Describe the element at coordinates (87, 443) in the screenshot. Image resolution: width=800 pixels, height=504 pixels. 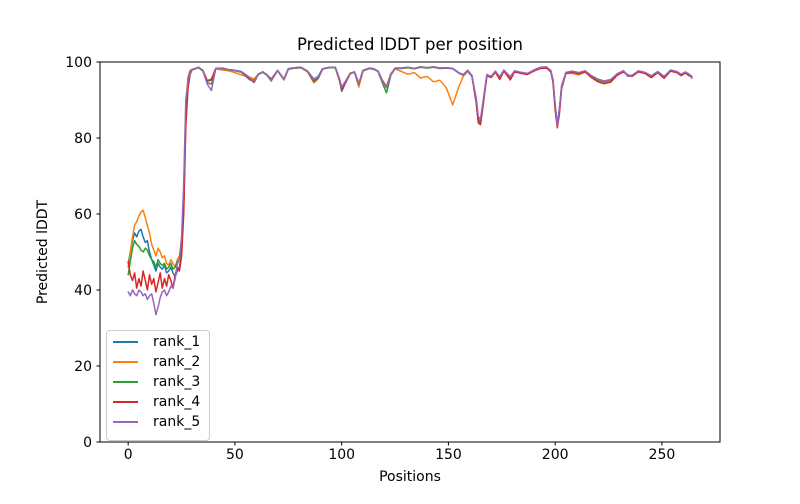
I see `y-tick-label-0: 0` at that location.